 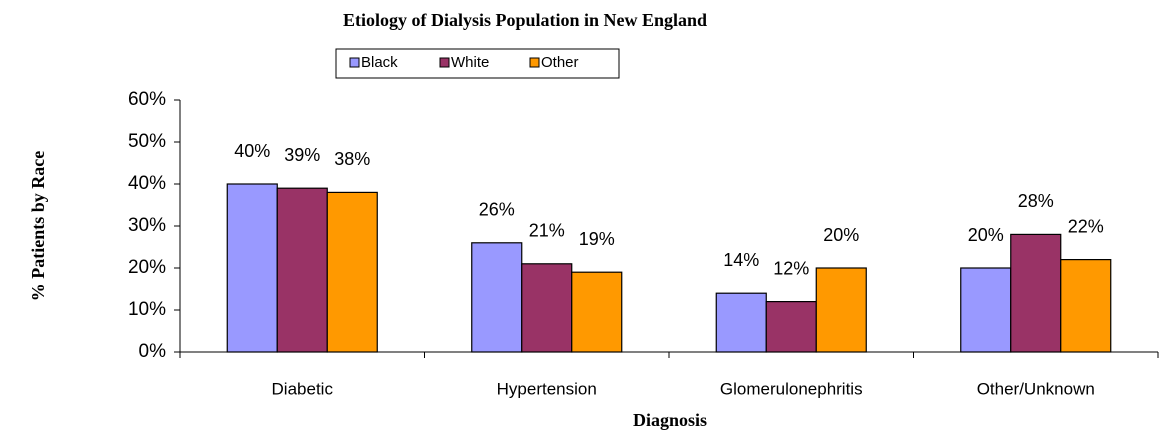 What do you see at coordinates (303, 388) in the screenshot?
I see `x-tick-label: Diabetic` at bounding box center [303, 388].